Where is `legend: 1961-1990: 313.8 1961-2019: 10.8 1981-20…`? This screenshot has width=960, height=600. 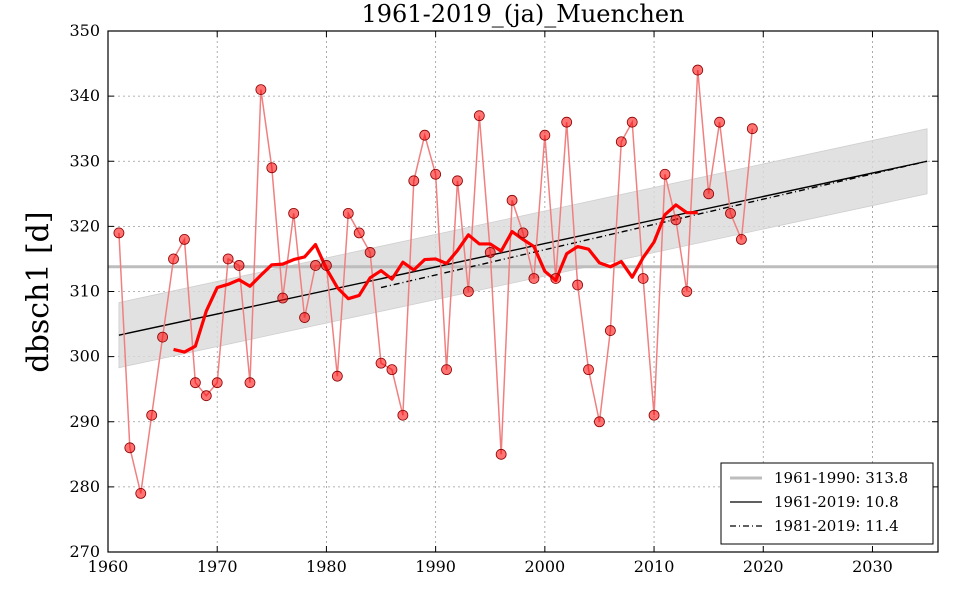 legend: 1961-1990: 313.8 1961-2019: 10.8 1981-20… is located at coordinates (827, 503).